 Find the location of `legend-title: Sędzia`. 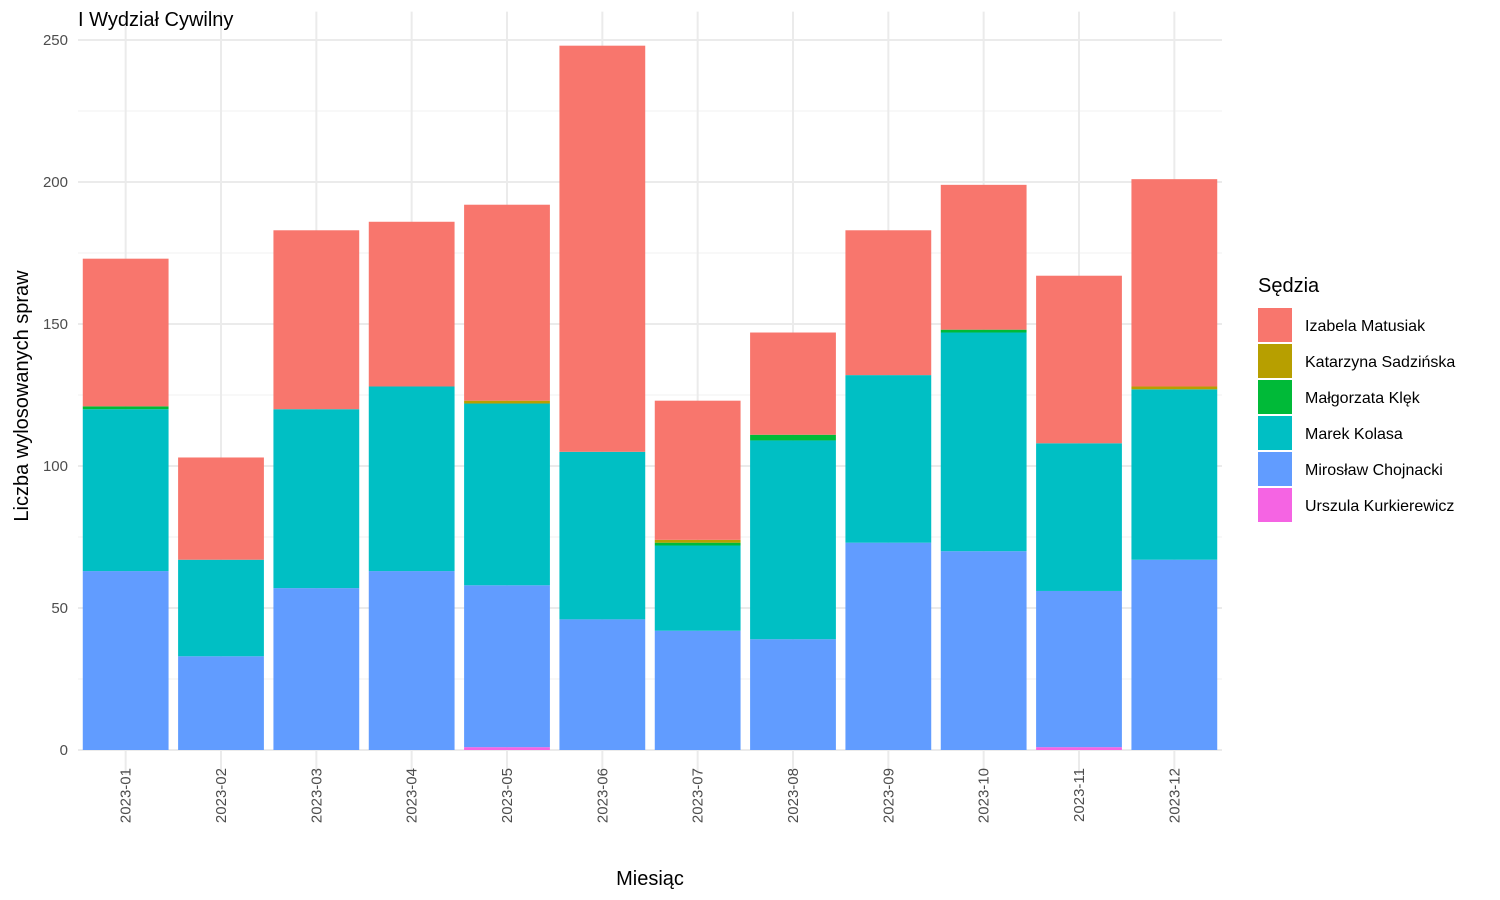

legend-title: Sędzia is located at coordinates (1289, 286).